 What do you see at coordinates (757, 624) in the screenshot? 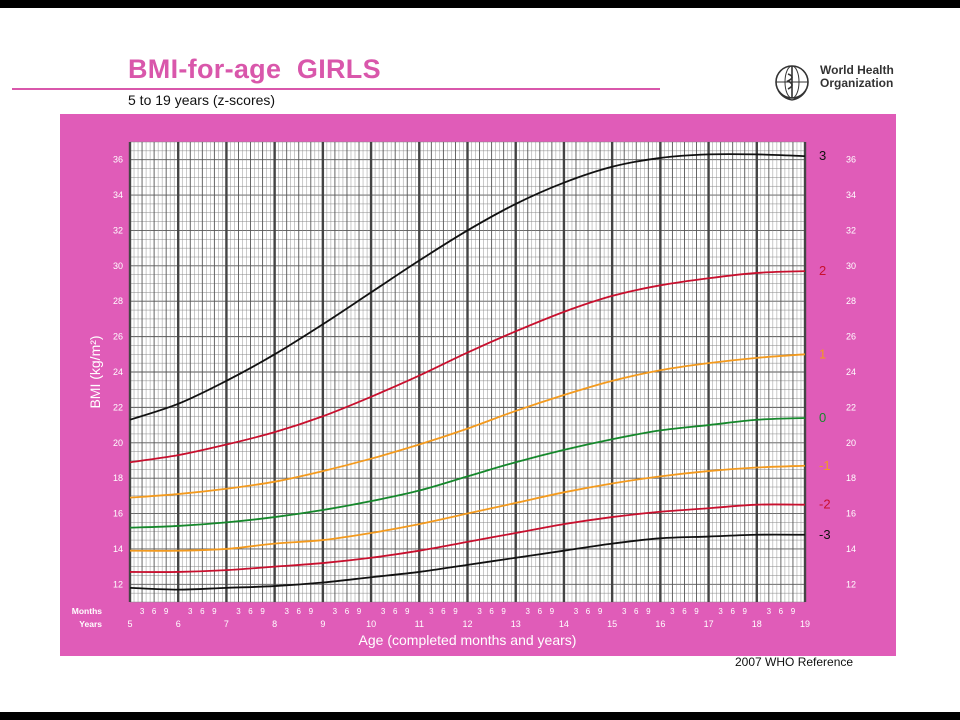
I see `year-tick-label: 18` at bounding box center [757, 624].